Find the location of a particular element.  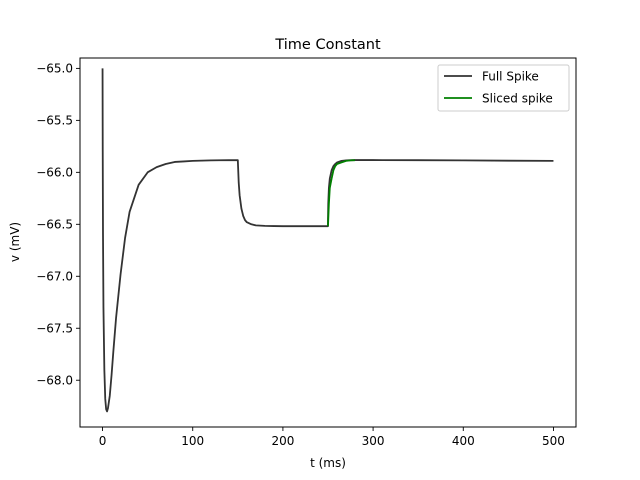

x-tick-label: 0 is located at coordinates (103, 441).